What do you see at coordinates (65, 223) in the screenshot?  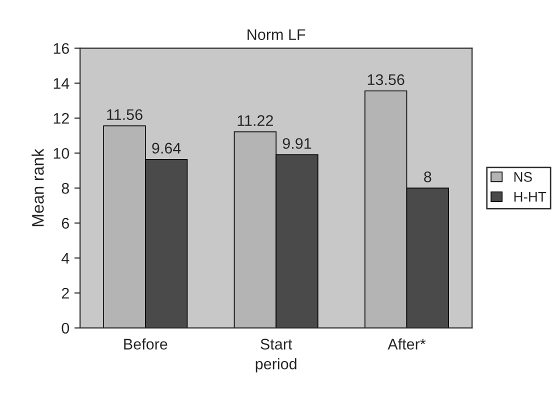 I see `y-tick-label: 6` at bounding box center [65, 223].